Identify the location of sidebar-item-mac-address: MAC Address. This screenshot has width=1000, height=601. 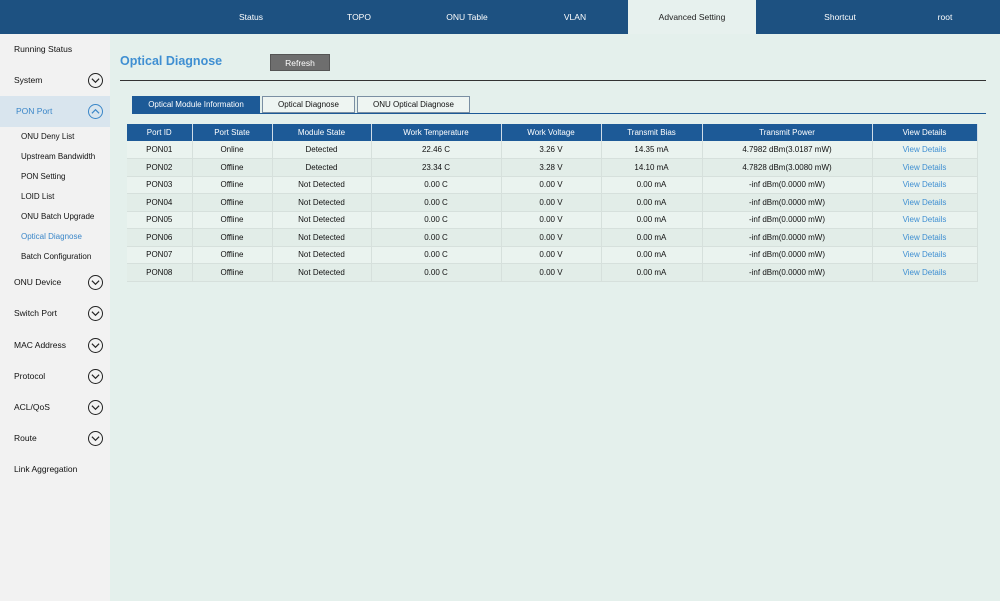
(55, 345).